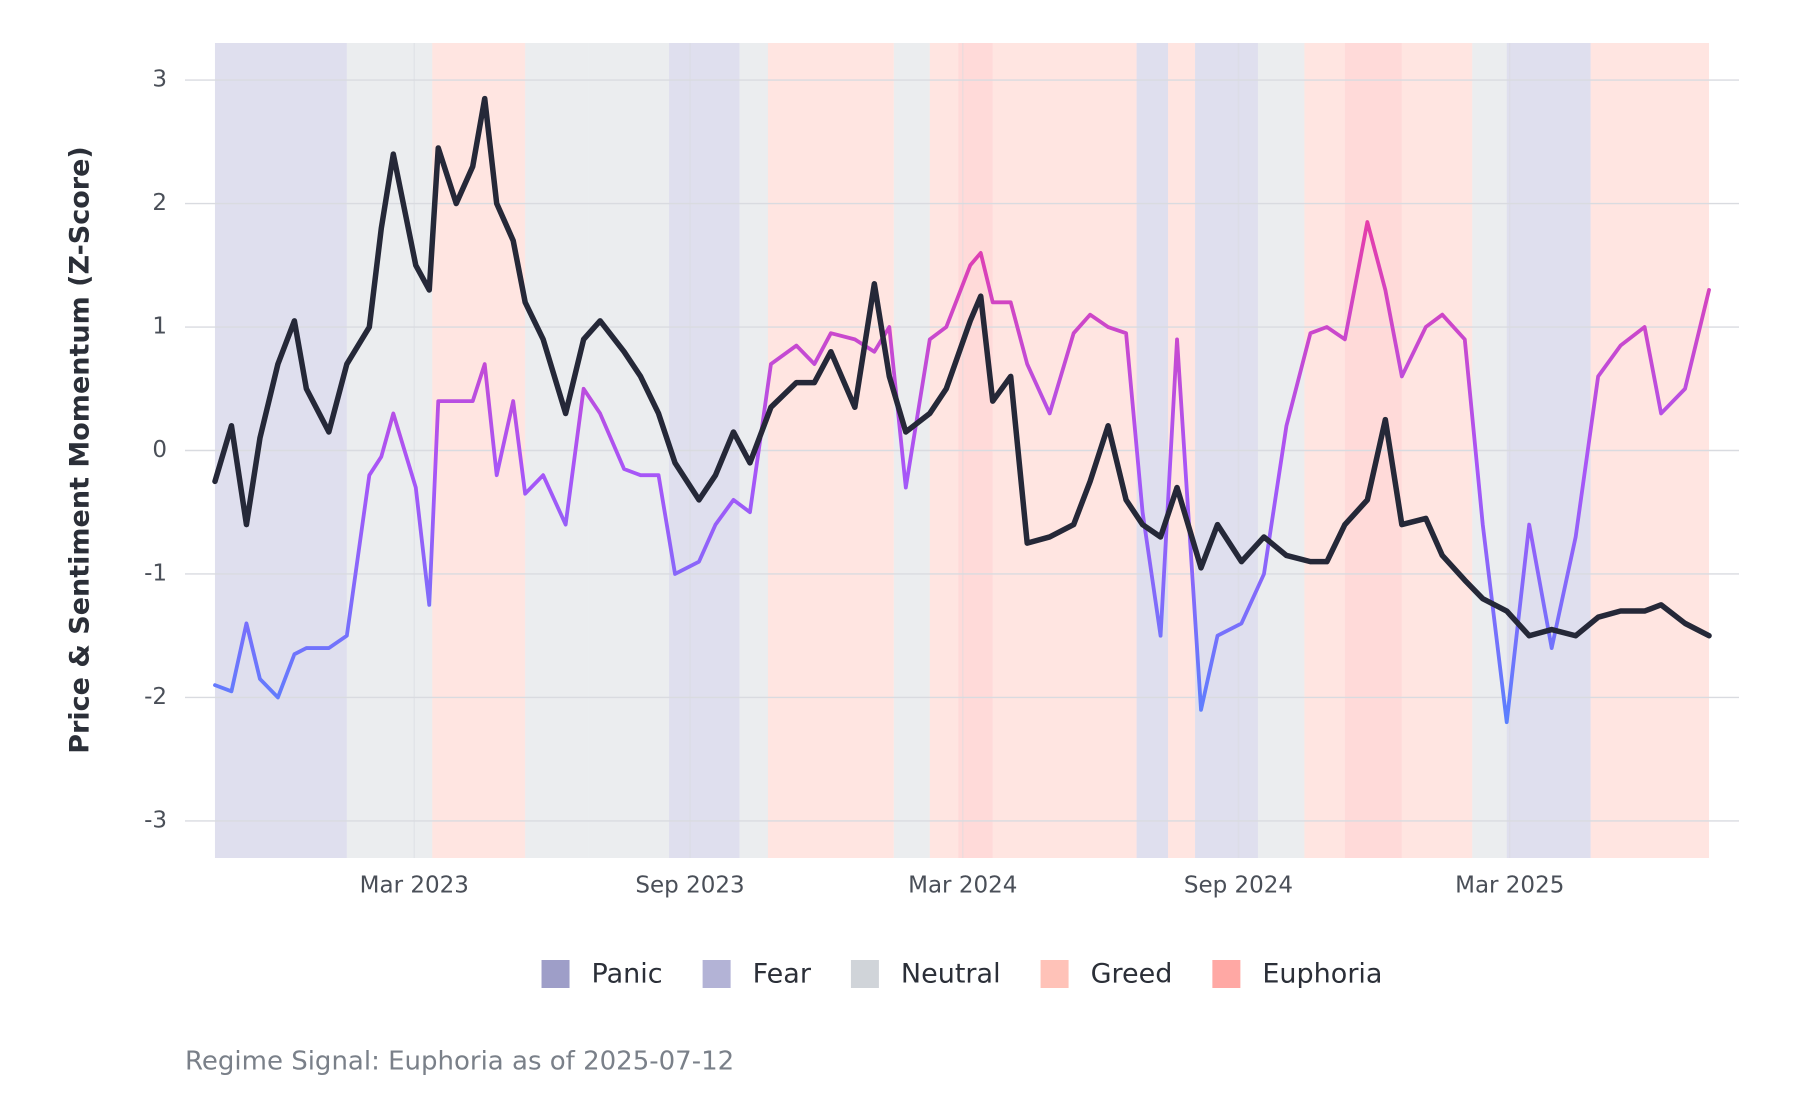 Image resolution: width=1800 pixels, height=1100 pixels. Describe the element at coordinates (155, 573) in the screenshot. I see `y-tick-label: -1` at that location.